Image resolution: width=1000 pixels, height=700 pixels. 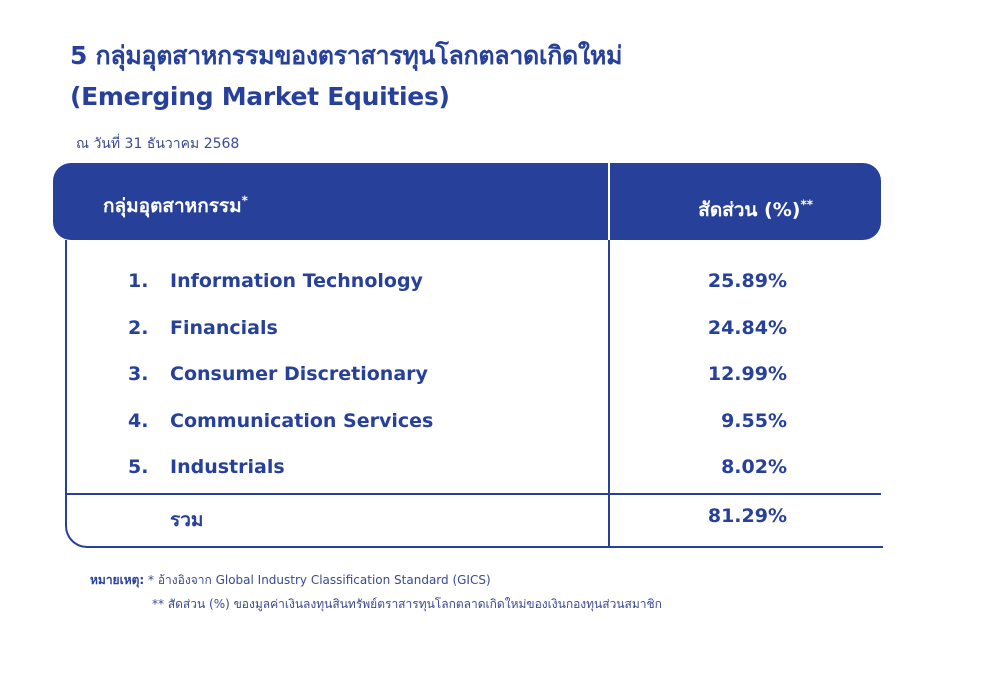 What do you see at coordinates (500, 378) in the screenshot?
I see `table-row: 3. Consumer Discretionary 12.99%` at bounding box center [500, 378].